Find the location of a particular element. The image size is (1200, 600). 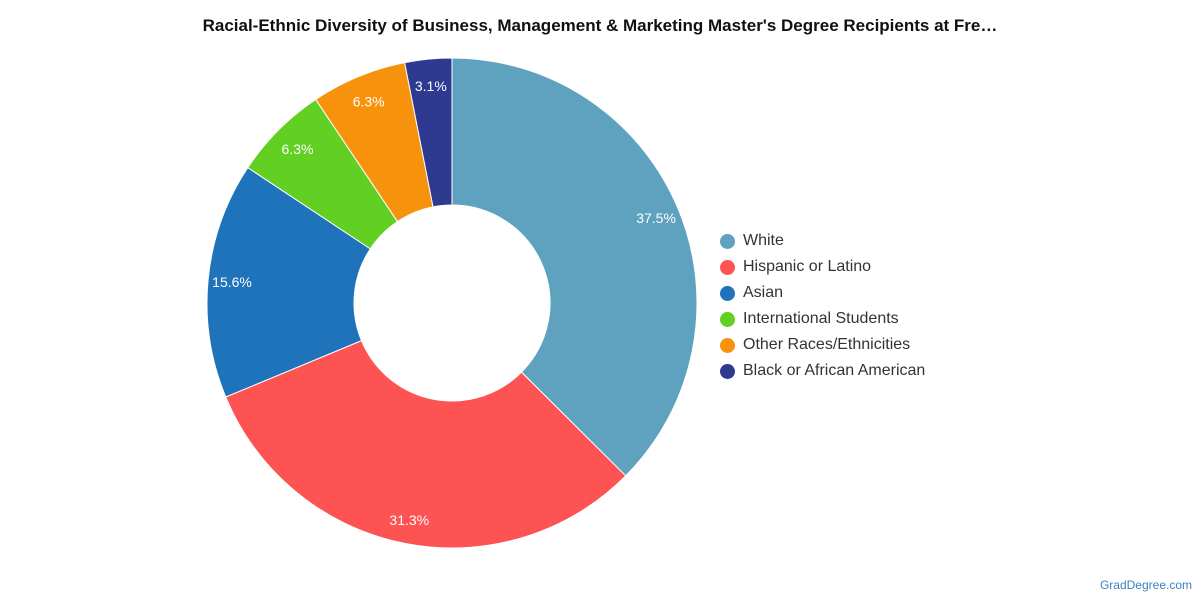

data-label: 15.6% is located at coordinates (232, 282).